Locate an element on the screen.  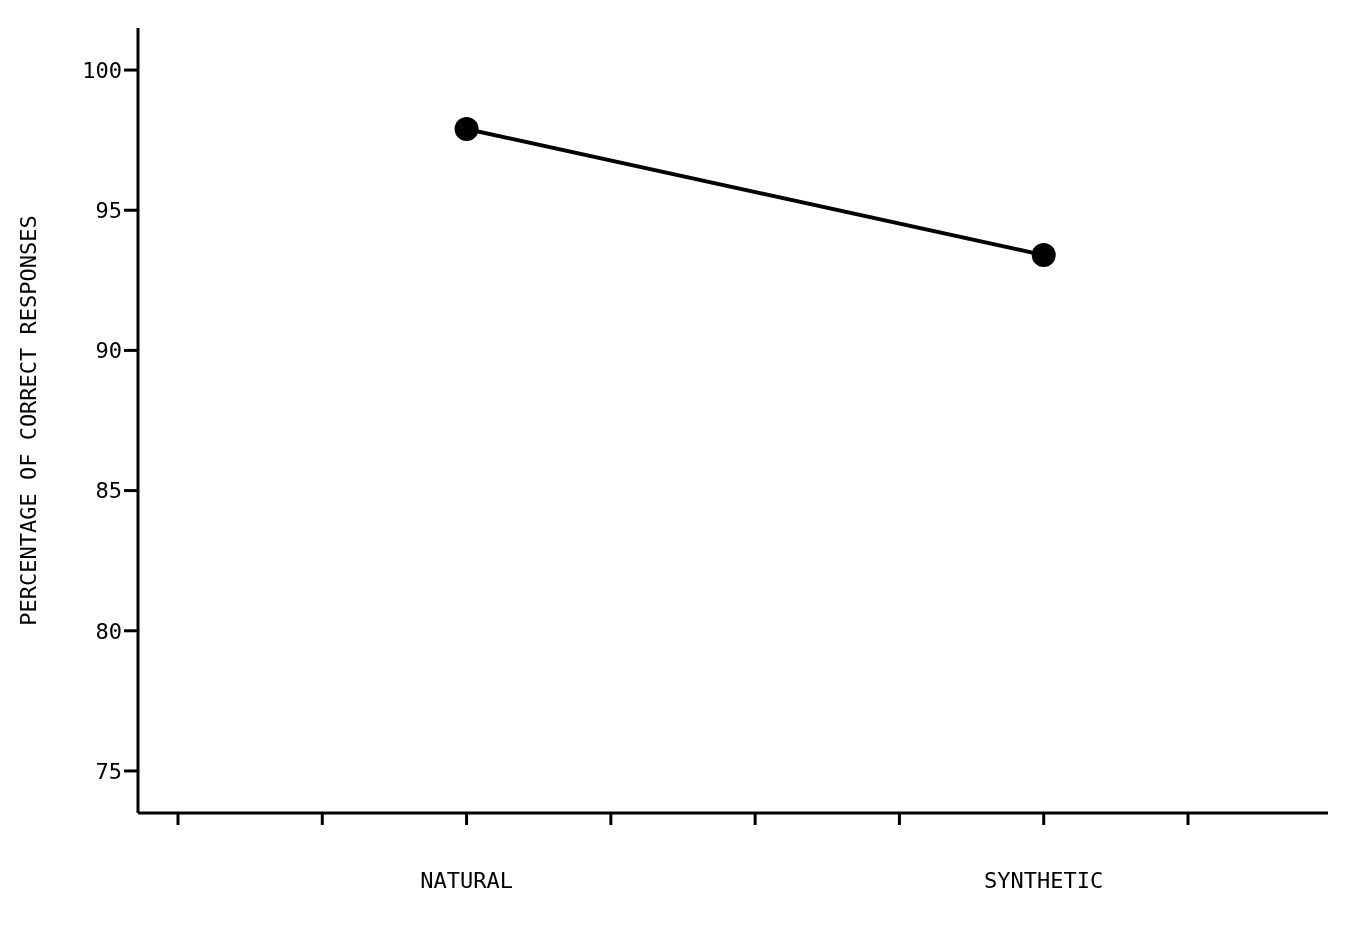
y-tick-label: 100 is located at coordinates (102, 70).